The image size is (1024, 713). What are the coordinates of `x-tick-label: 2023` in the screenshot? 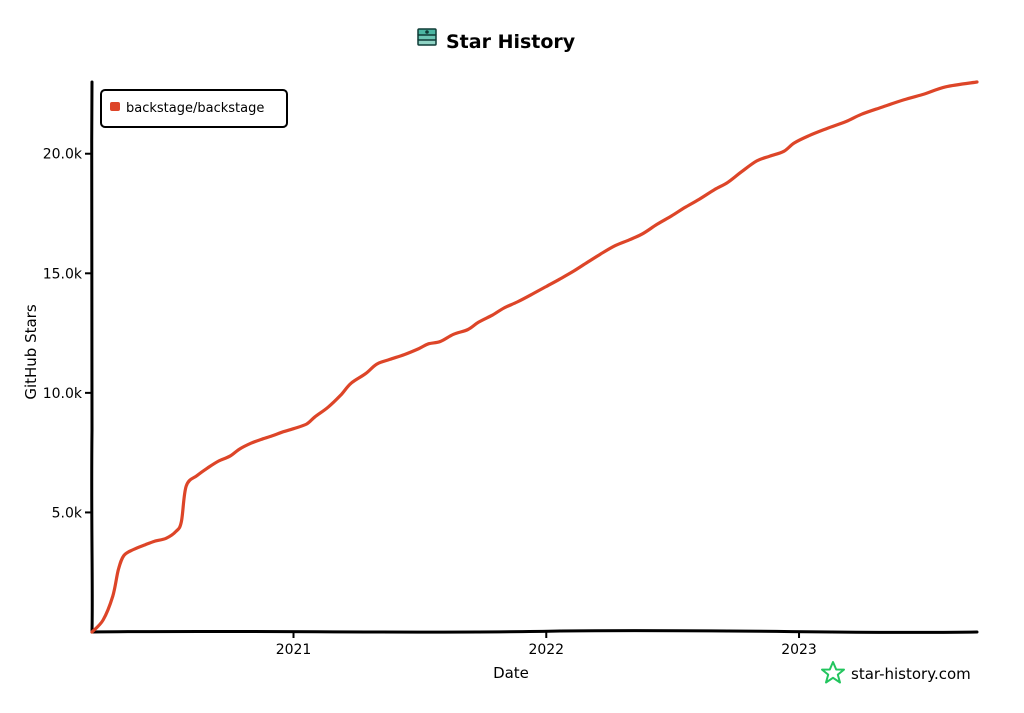 It's located at (799, 650).